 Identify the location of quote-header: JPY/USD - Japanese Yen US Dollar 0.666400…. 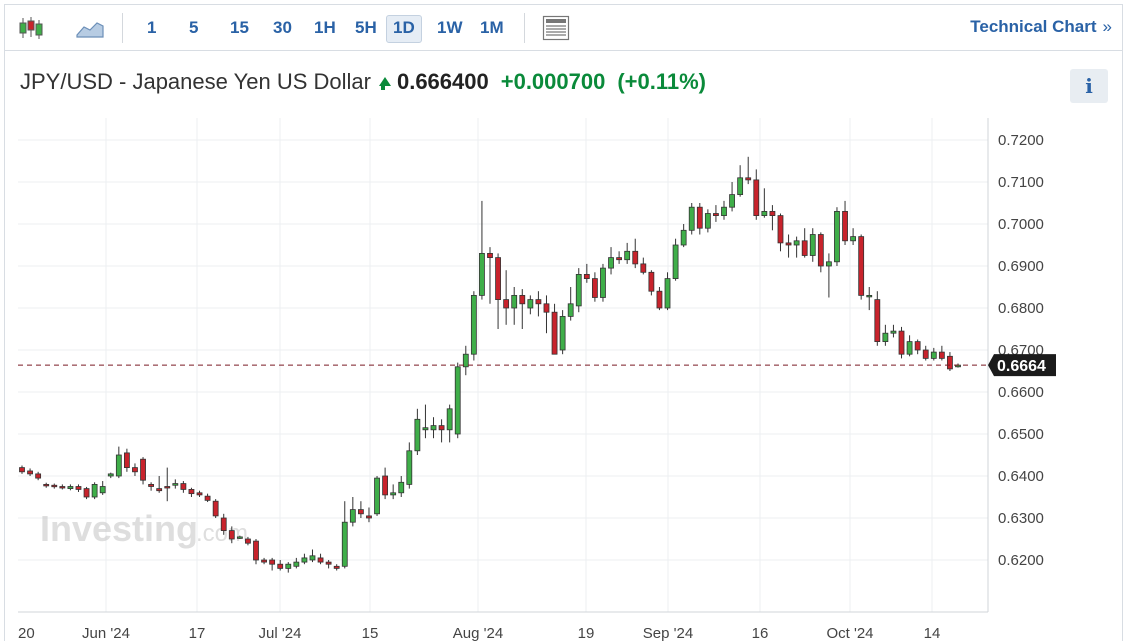
(563, 83).